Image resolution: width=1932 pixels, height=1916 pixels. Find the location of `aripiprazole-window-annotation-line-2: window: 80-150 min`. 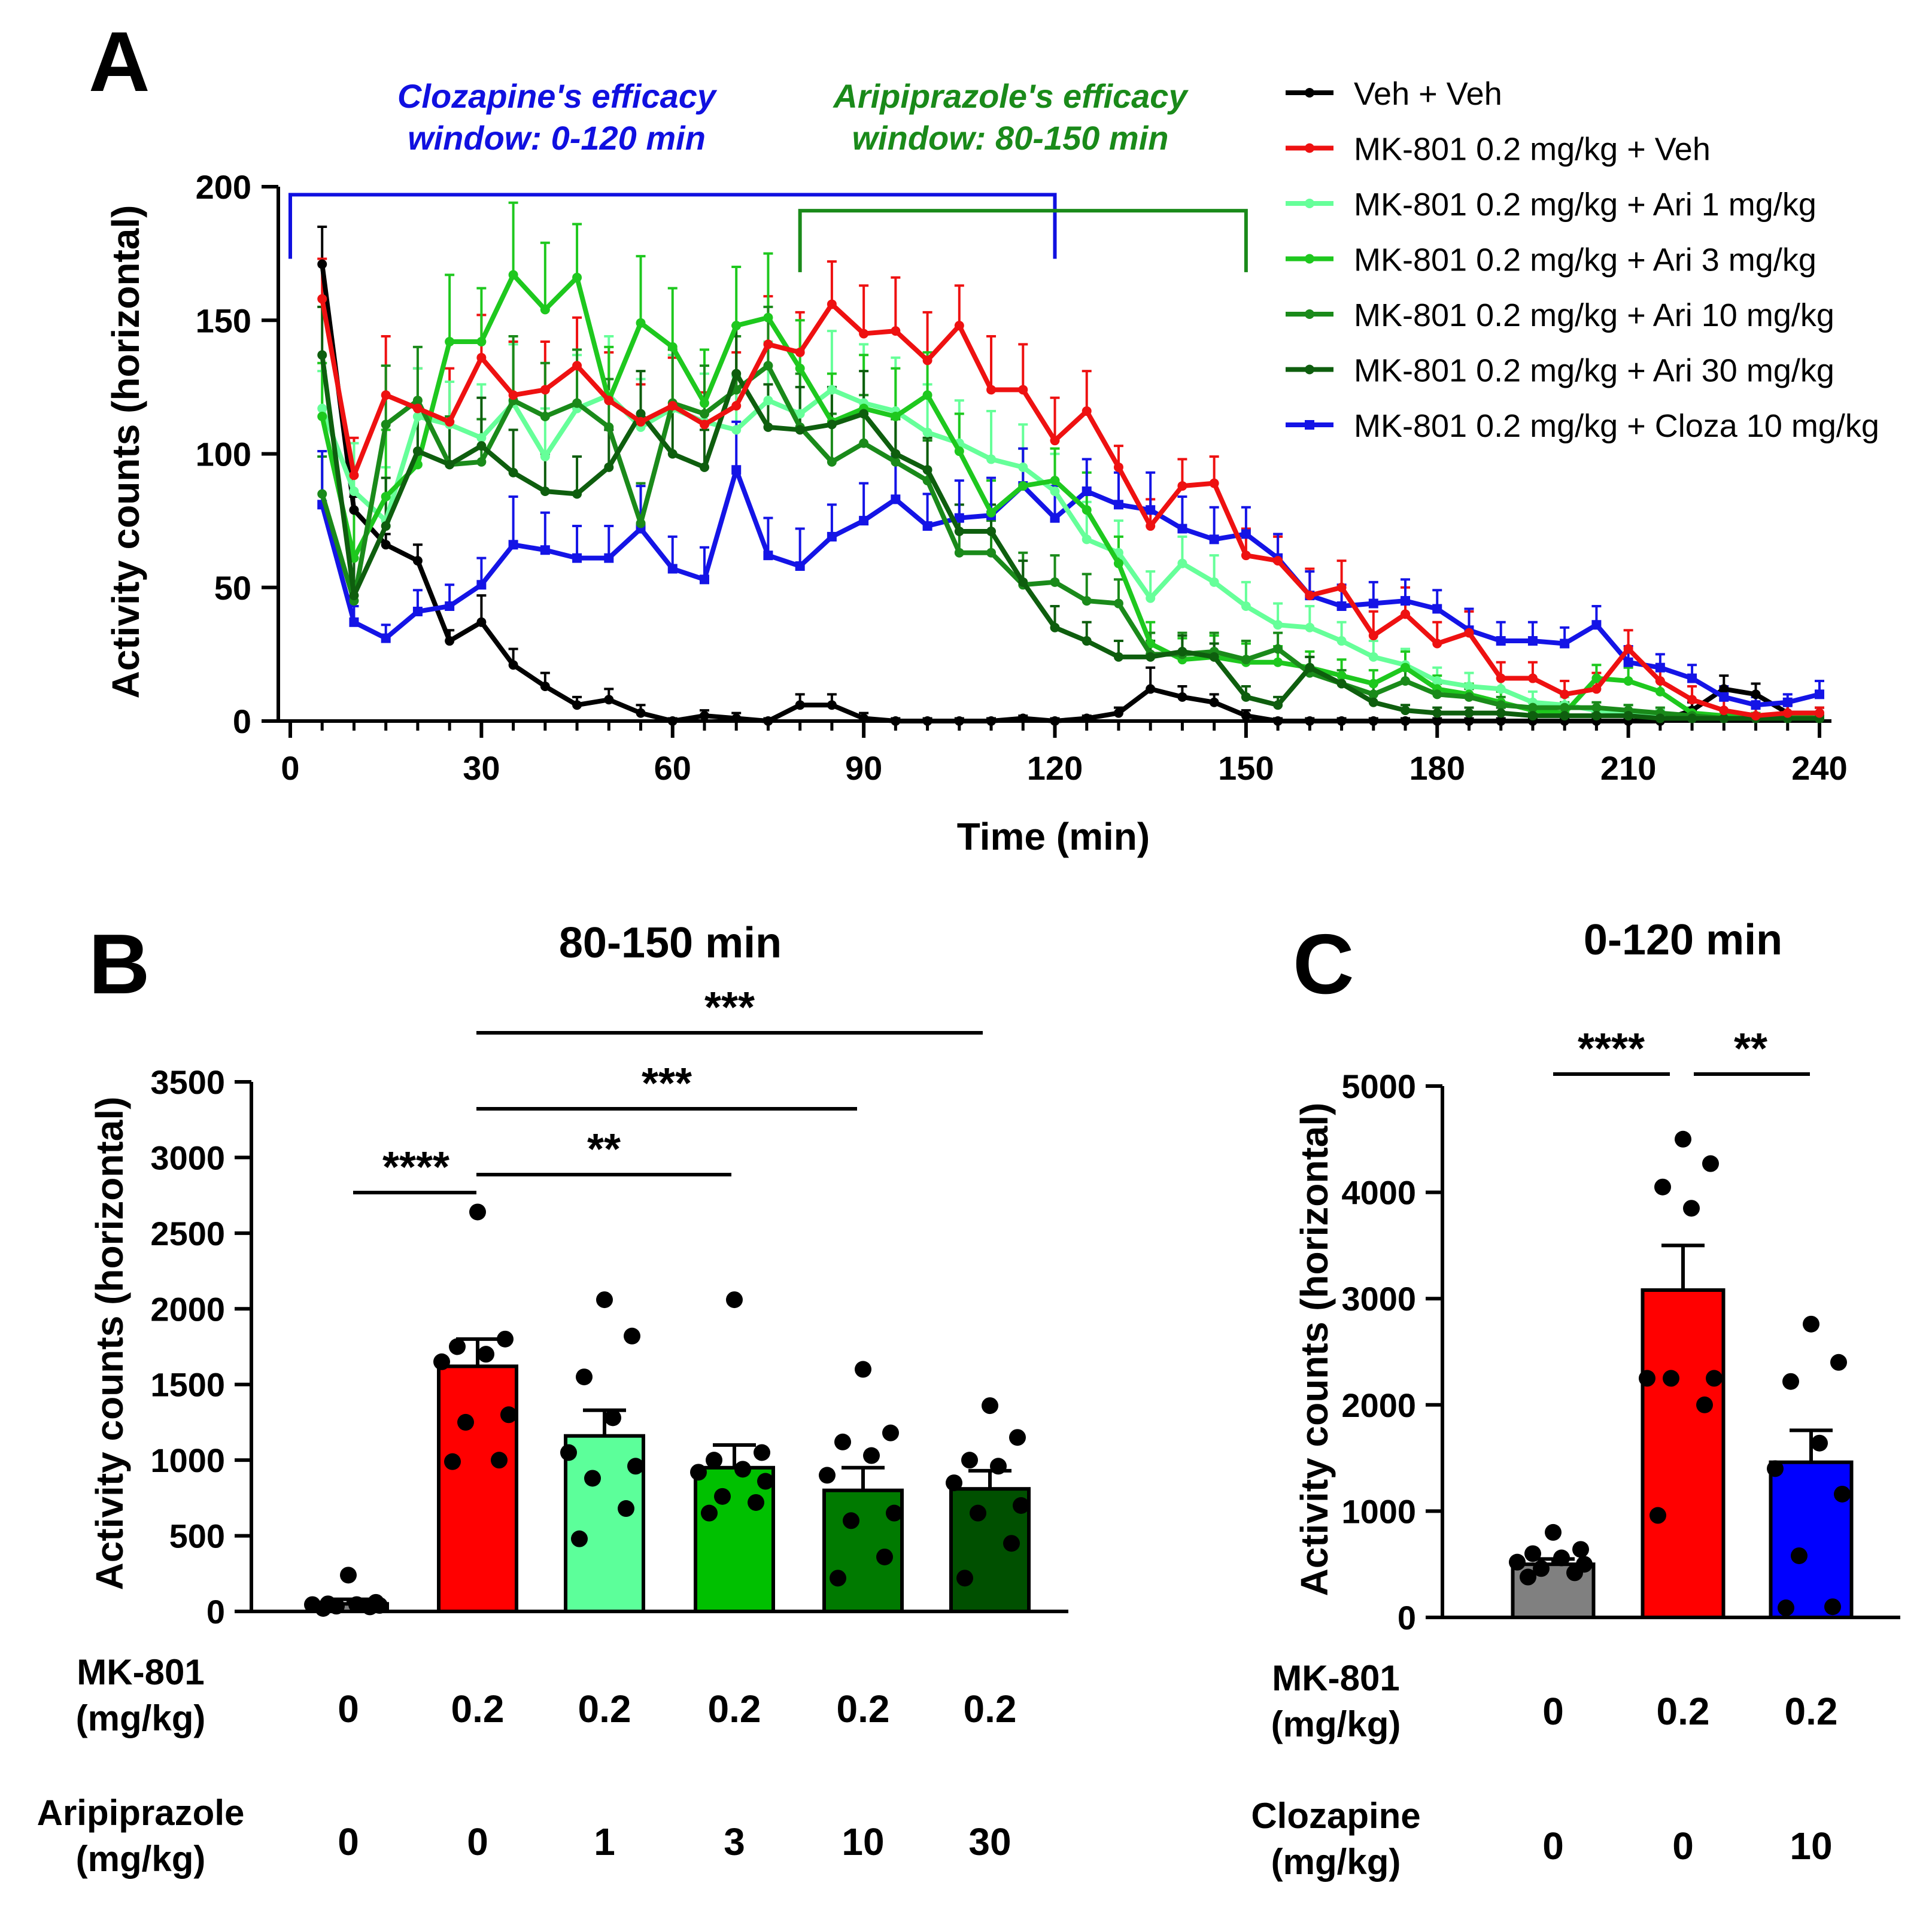

aripiprazole-window-annotation-line-2: window: 80-150 min is located at coordinates (1010, 138).